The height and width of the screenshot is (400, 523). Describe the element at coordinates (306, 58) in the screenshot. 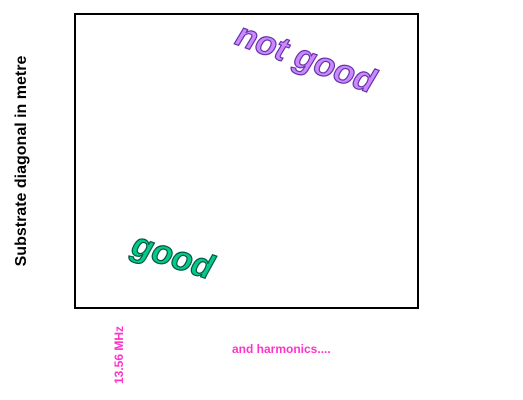

I see `bad-zone-label: not good` at that location.